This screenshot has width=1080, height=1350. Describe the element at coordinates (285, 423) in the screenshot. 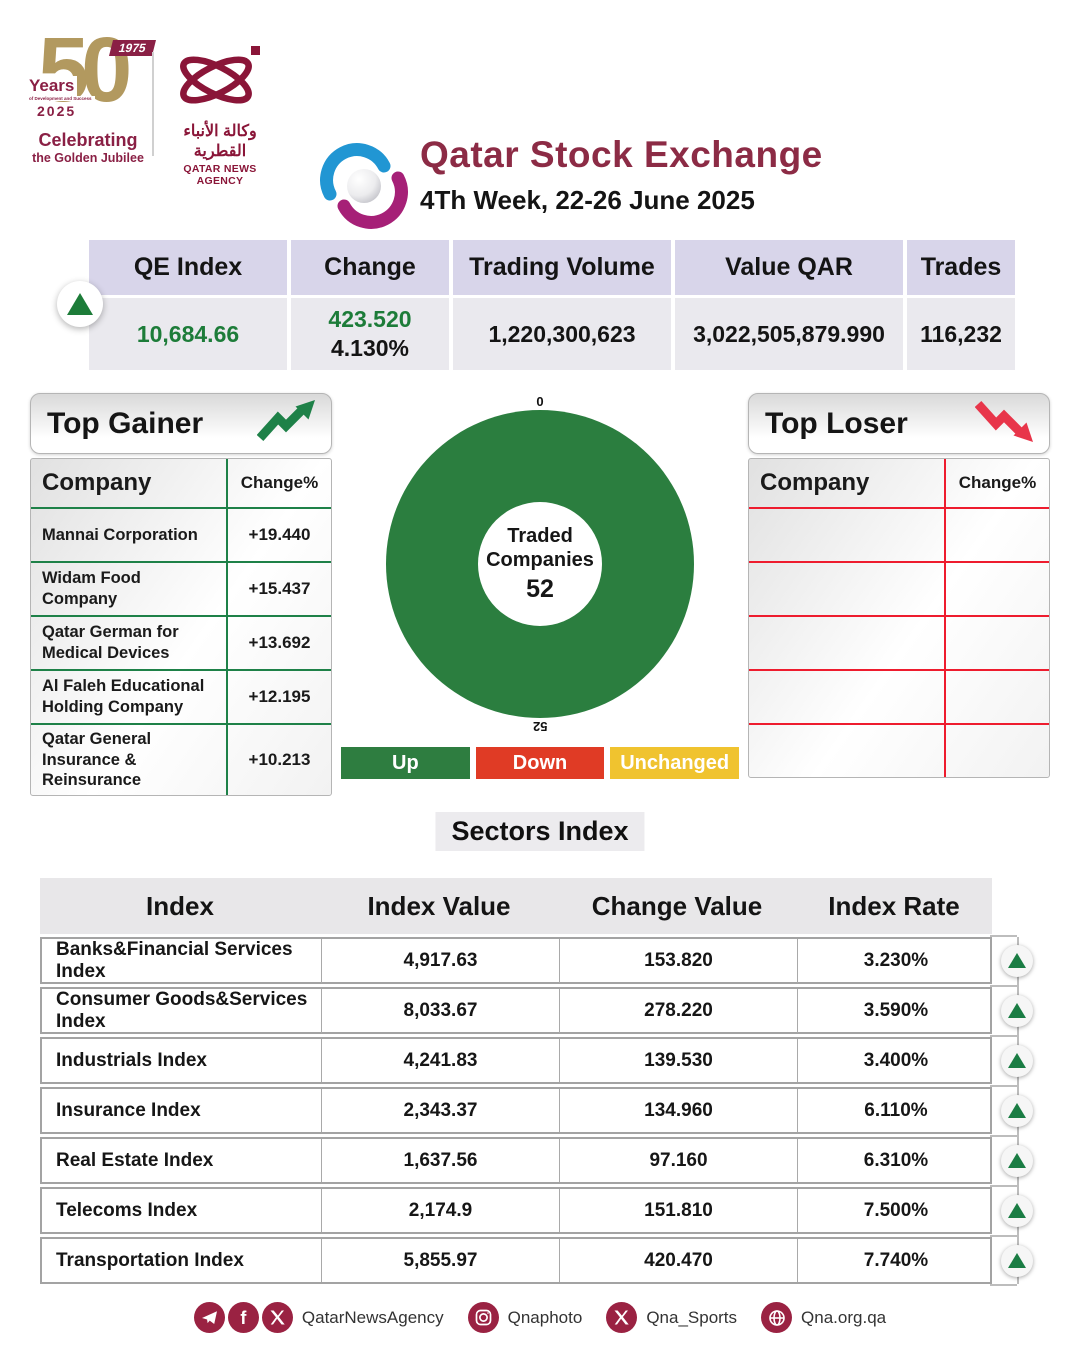

I see `trending-up-icon` at that location.